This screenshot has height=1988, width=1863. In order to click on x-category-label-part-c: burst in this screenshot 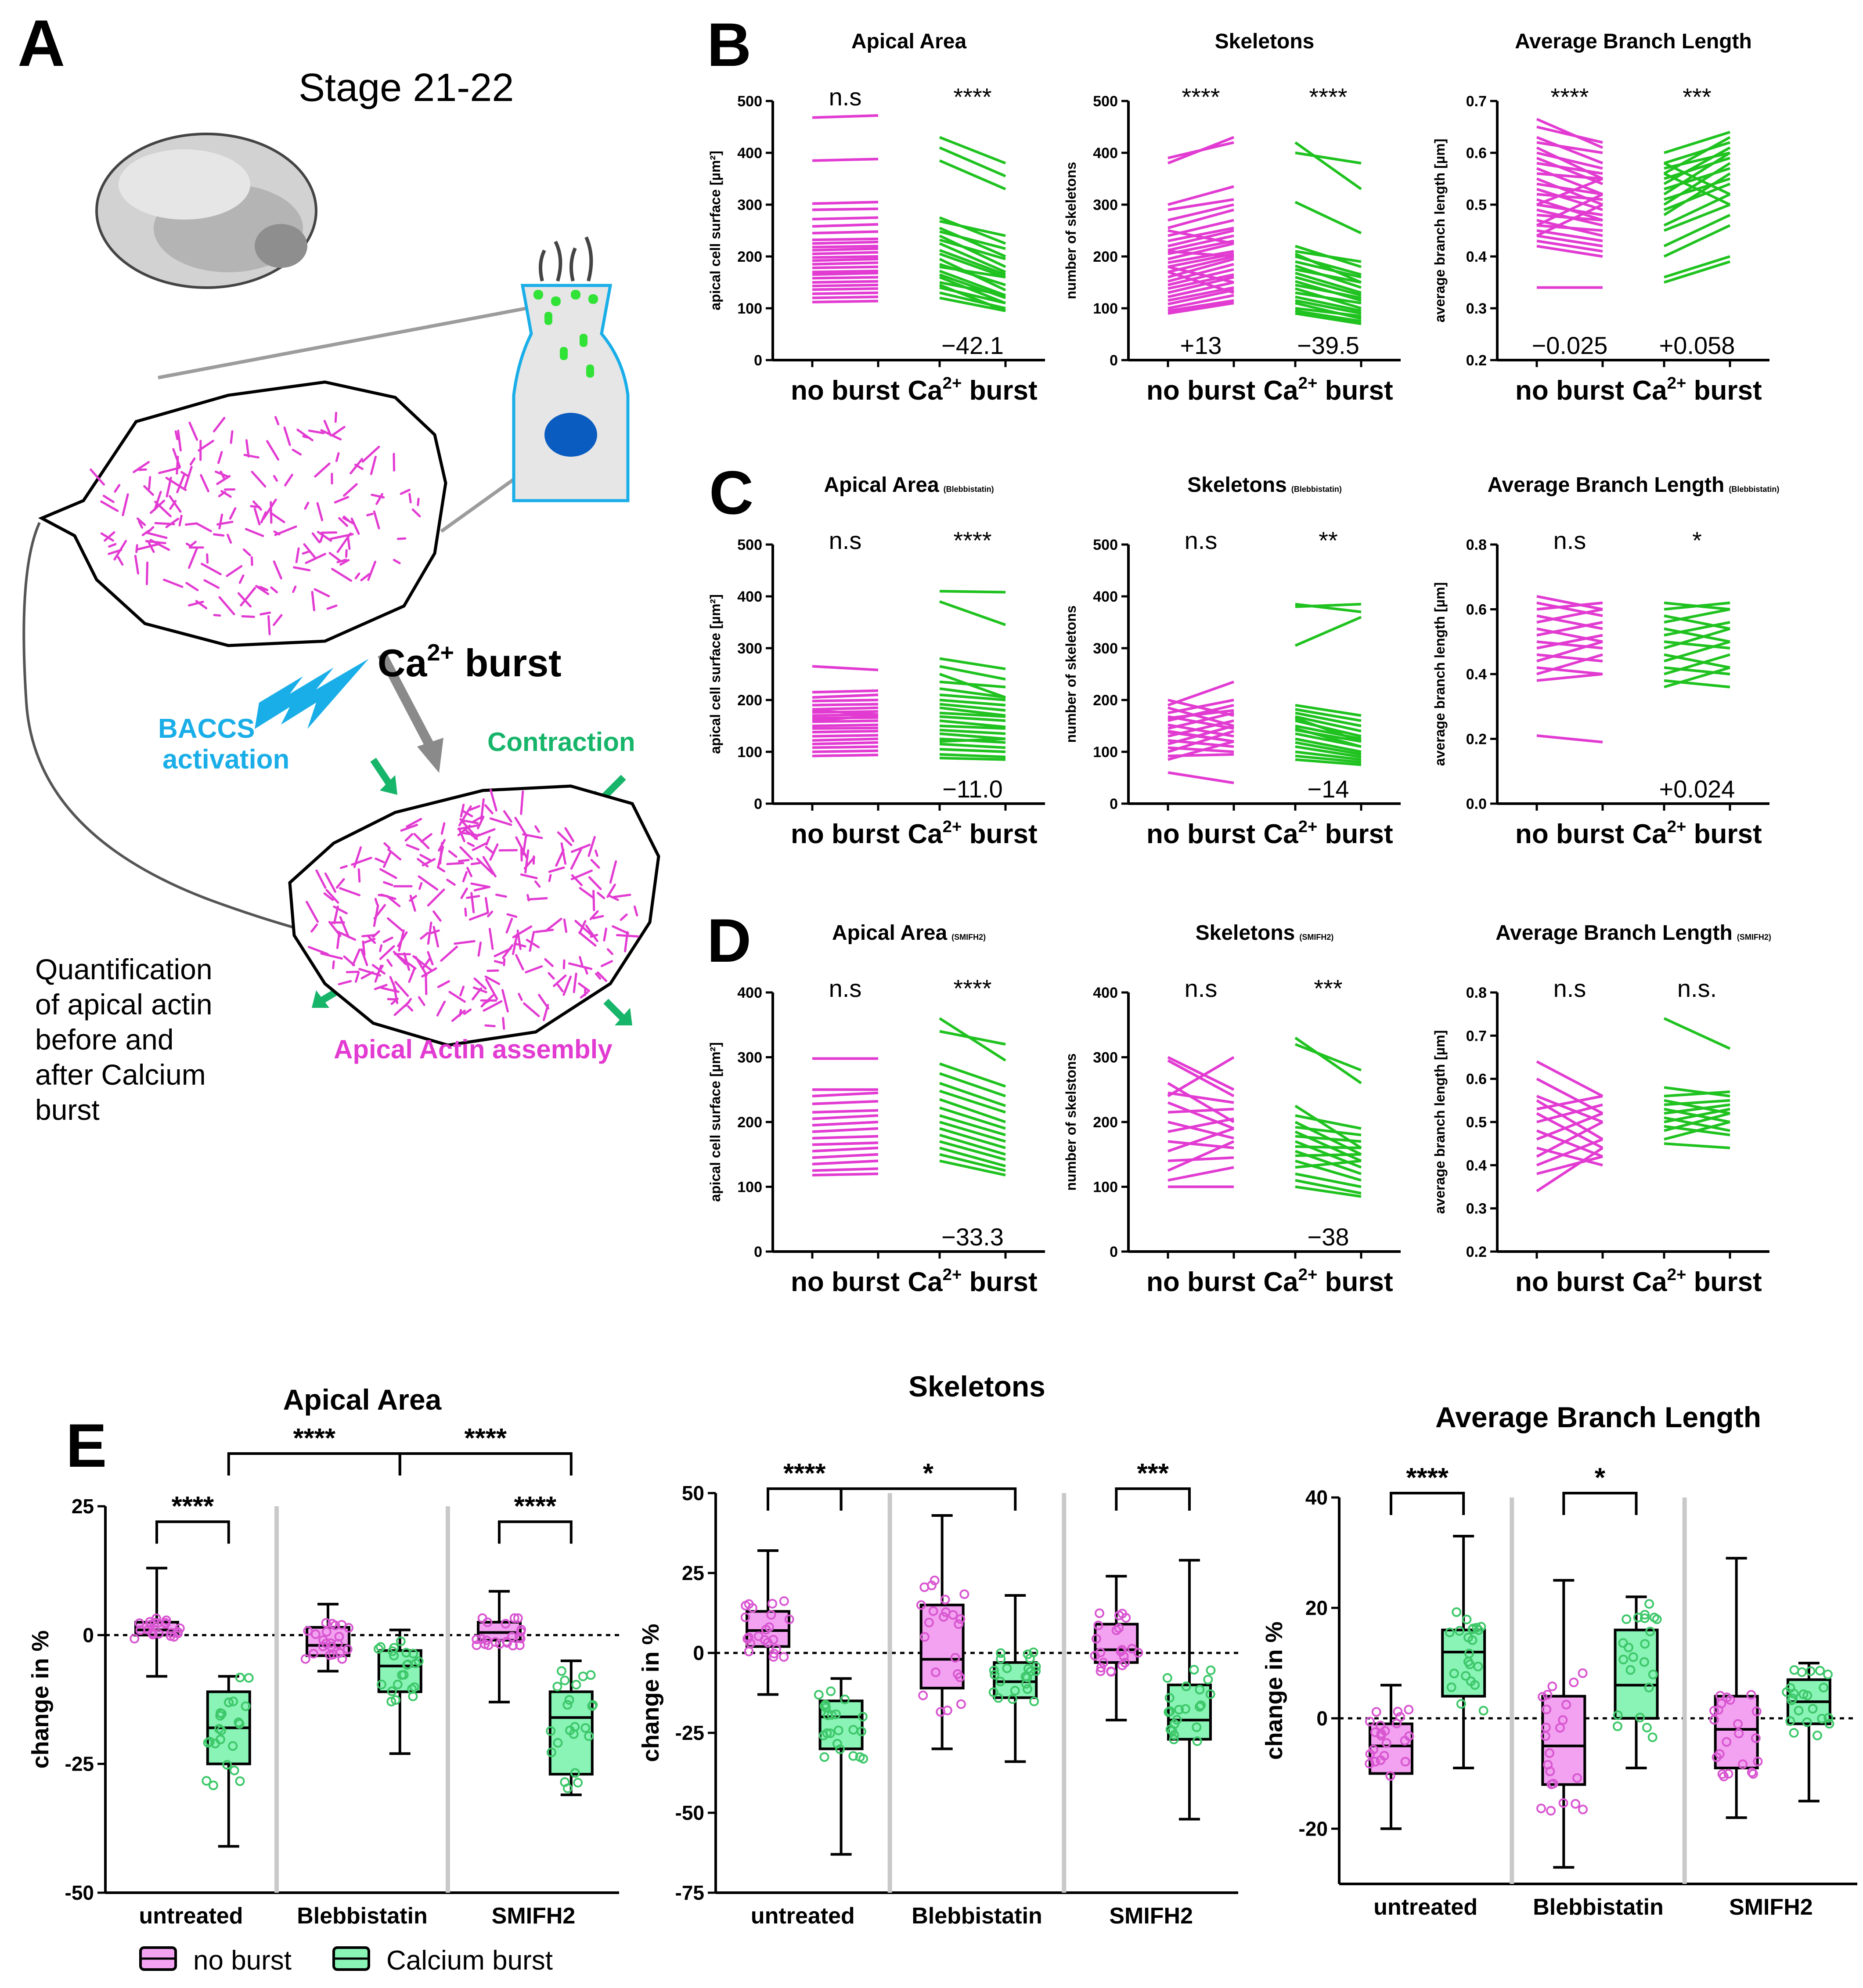, I will do `click(999, 834)`.